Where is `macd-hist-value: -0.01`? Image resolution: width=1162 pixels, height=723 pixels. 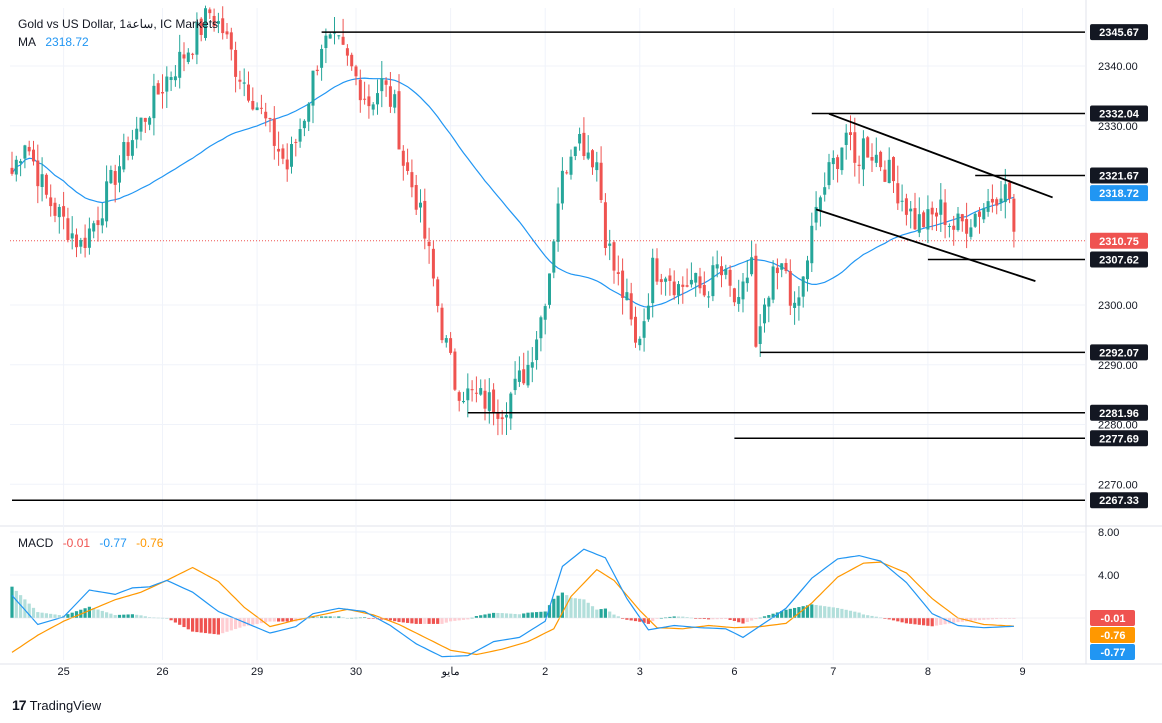
macd-hist-value: -0.01 is located at coordinates (76, 543).